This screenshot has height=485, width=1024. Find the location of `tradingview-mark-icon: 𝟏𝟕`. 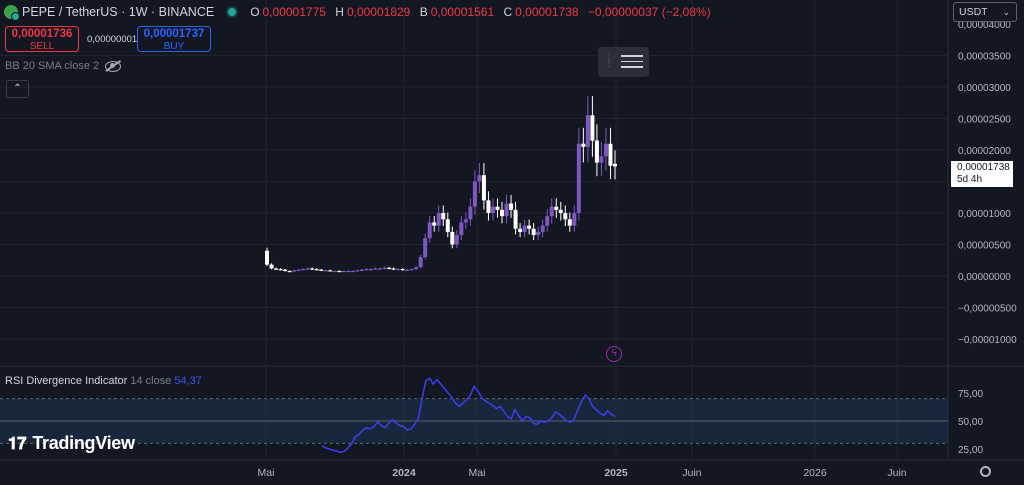

tradingview-mark-icon: 𝟏𝟕 is located at coordinates (17, 443).